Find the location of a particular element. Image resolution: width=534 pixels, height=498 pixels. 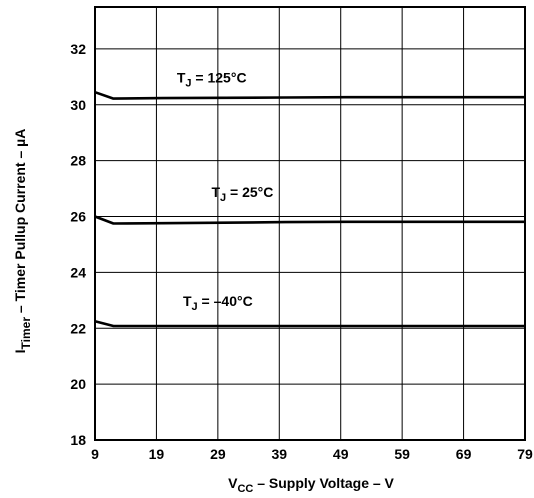

series-label: TJ = –40°C is located at coordinates (218, 303).